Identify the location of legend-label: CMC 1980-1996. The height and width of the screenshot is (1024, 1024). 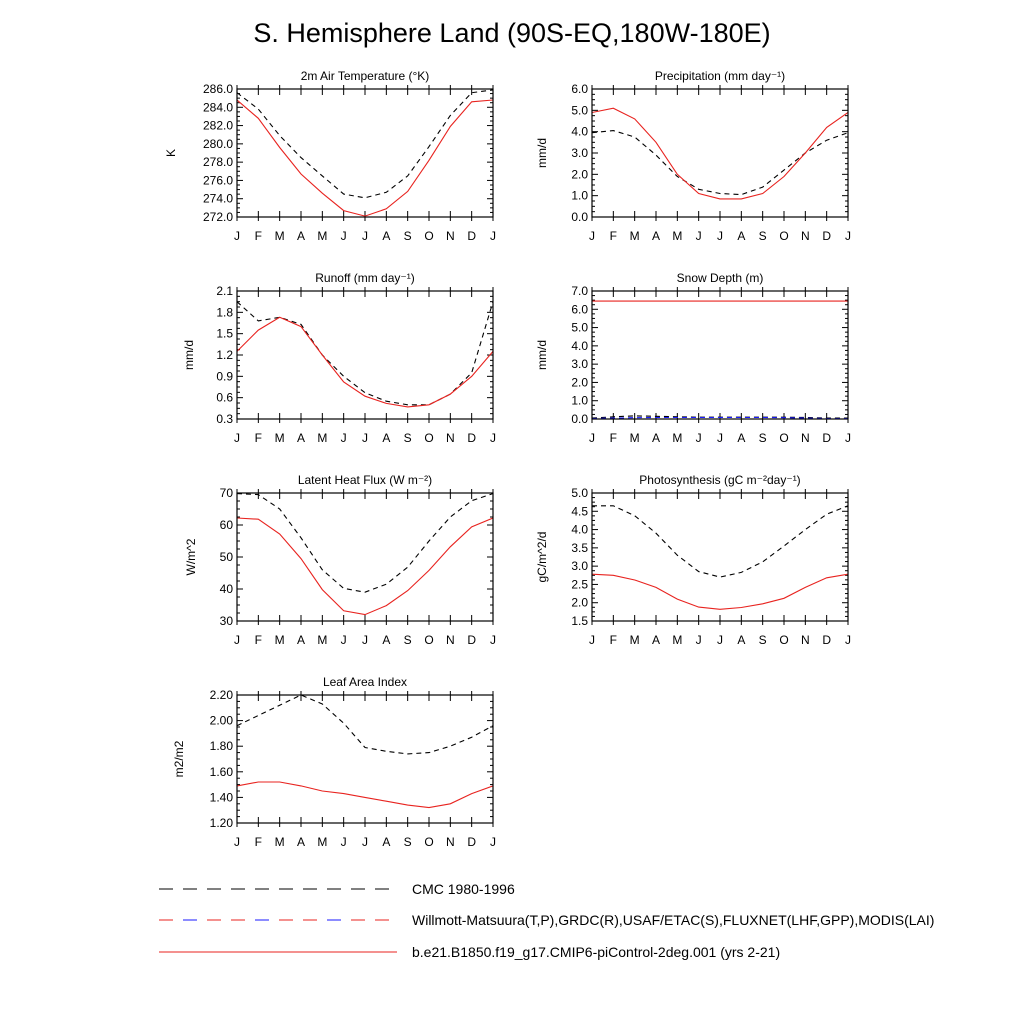
(463, 889).